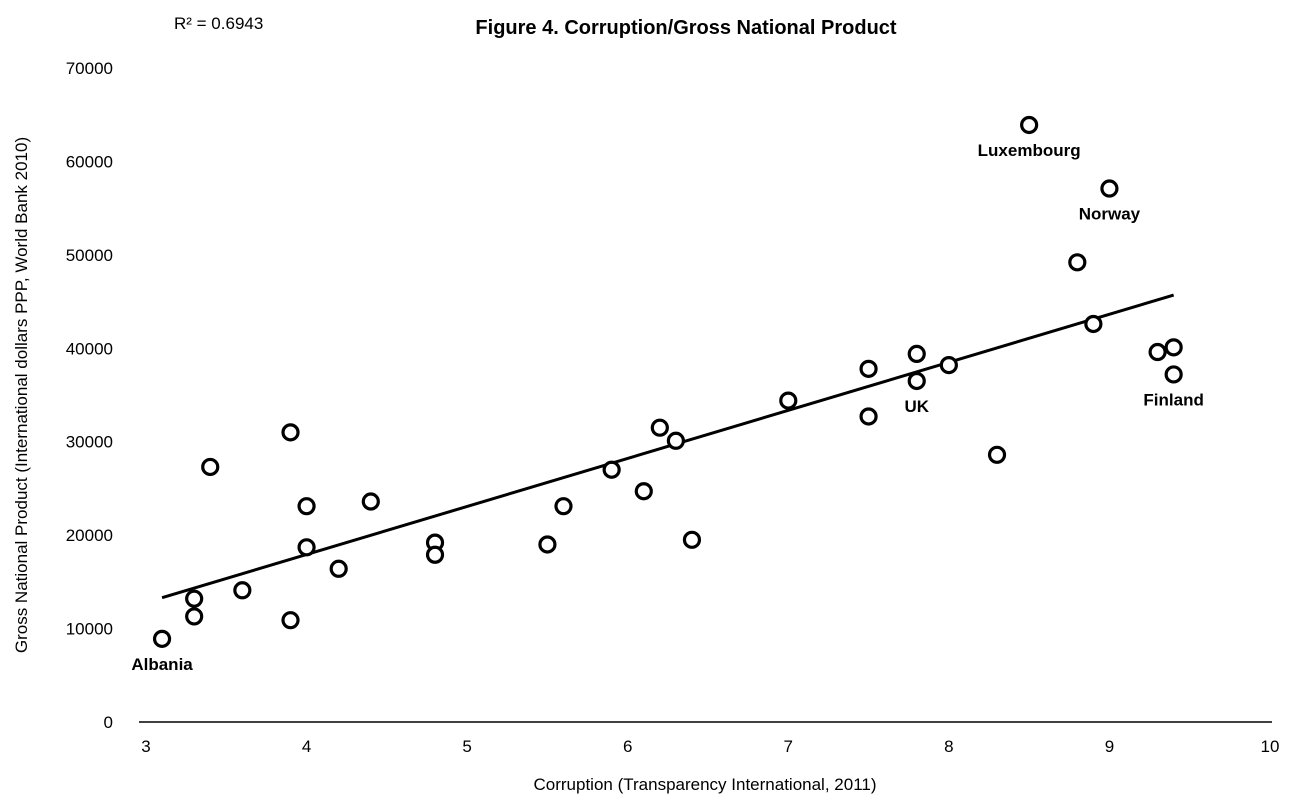 Image resolution: width=1301 pixels, height=807 pixels. What do you see at coordinates (710, 746) in the screenshot?
I see `x-tick-labels: 3 4 5 6 7 8 9 10` at bounding box center [710, 746].